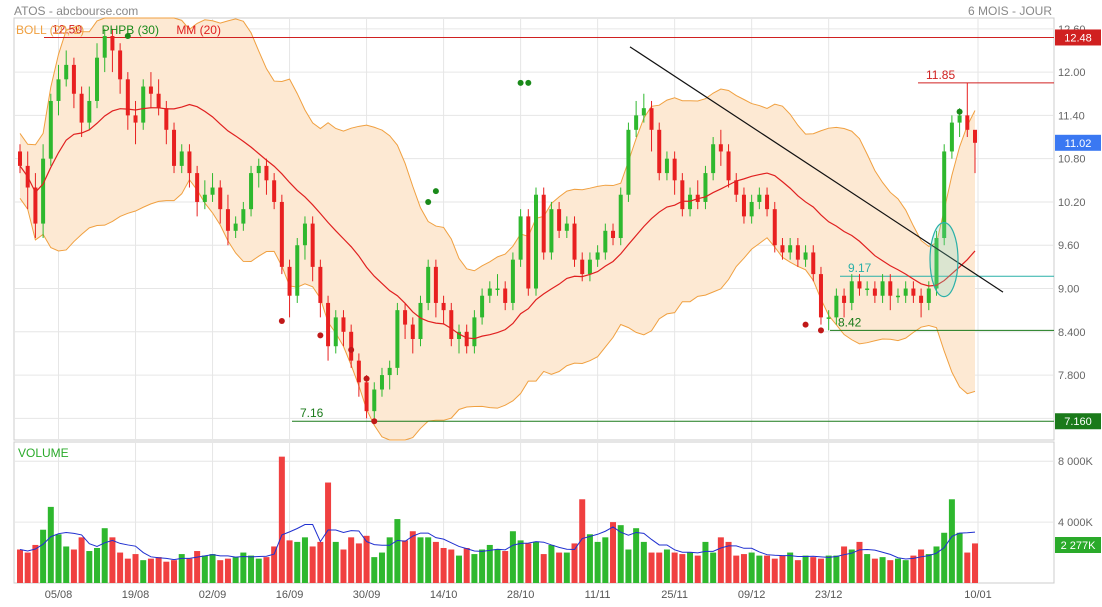 This screenshot has height=607, width=1102. Describe the element at coordinates (816, 169) in the screenshot. I see `trendline` at that location.